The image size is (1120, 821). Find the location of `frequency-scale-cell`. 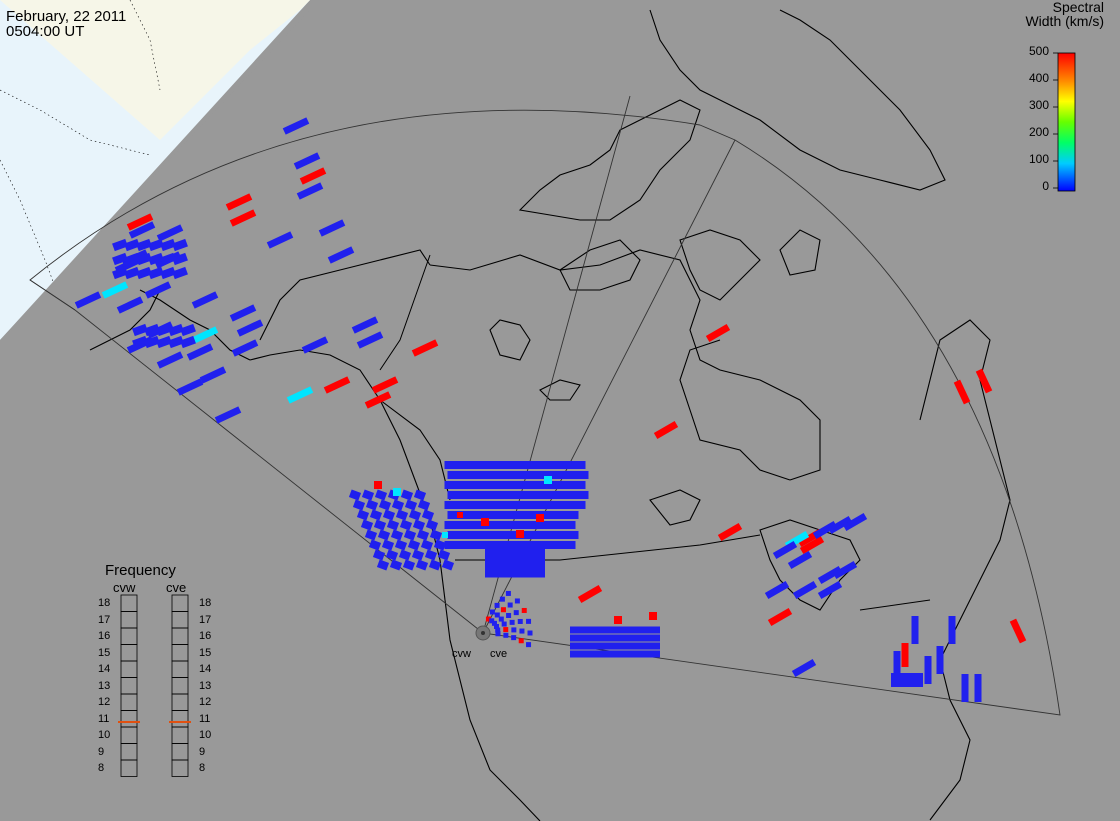

frequency-scale-cell is located at coordinates (129, 768).